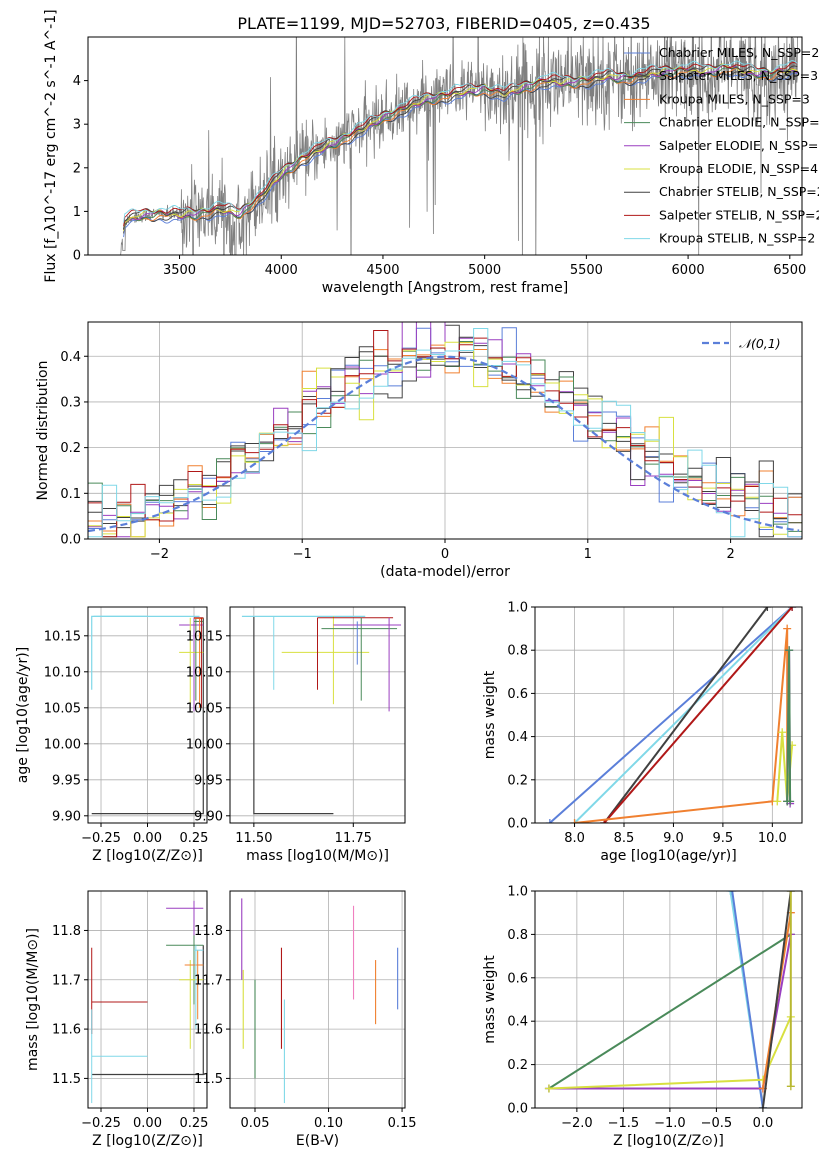  What do you see at coordinates (737, 238) in the screenshot?
I see `legend-label-stelib_kroupa: Kroupa STELIB, N_SSP=2` at bounding box center [737, 238].